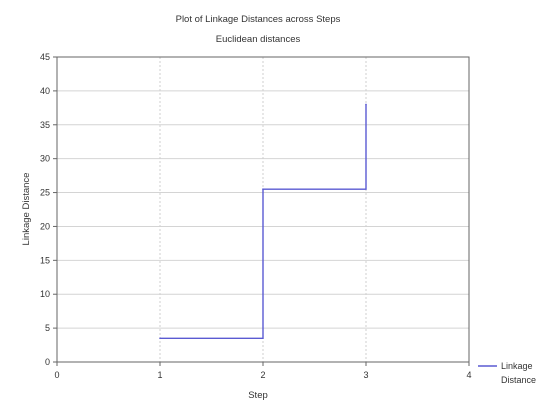 The width and height of the screenshot is (544, 403). I want to click on legend-label-line1: Linkage, so click(517, 366).